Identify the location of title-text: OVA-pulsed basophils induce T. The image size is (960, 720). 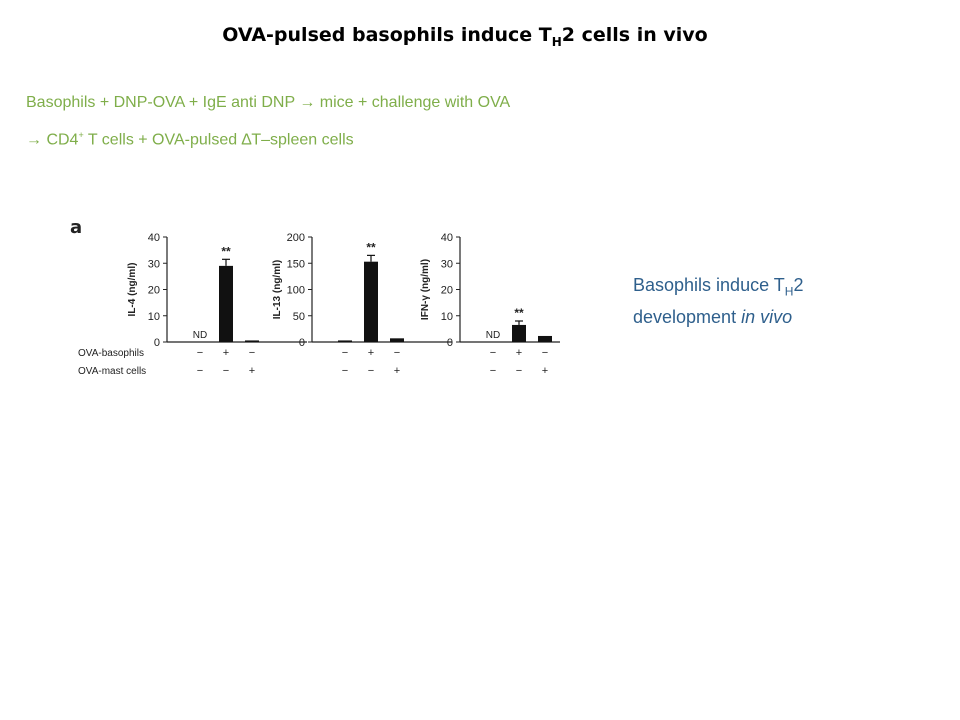
(387, 35).